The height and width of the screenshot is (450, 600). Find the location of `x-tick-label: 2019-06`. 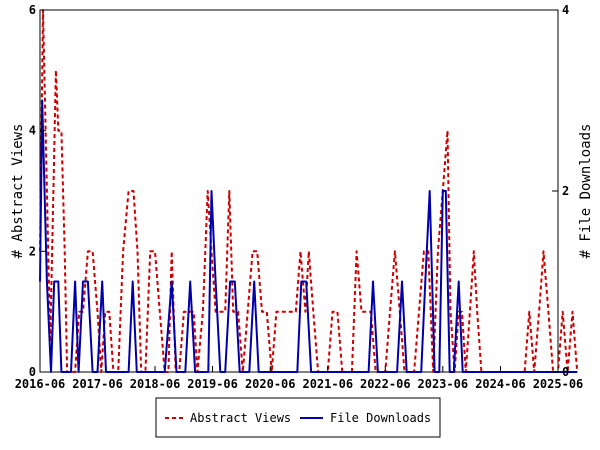

x-tick-label: 2019-06 is located at coordinates (212, 384).